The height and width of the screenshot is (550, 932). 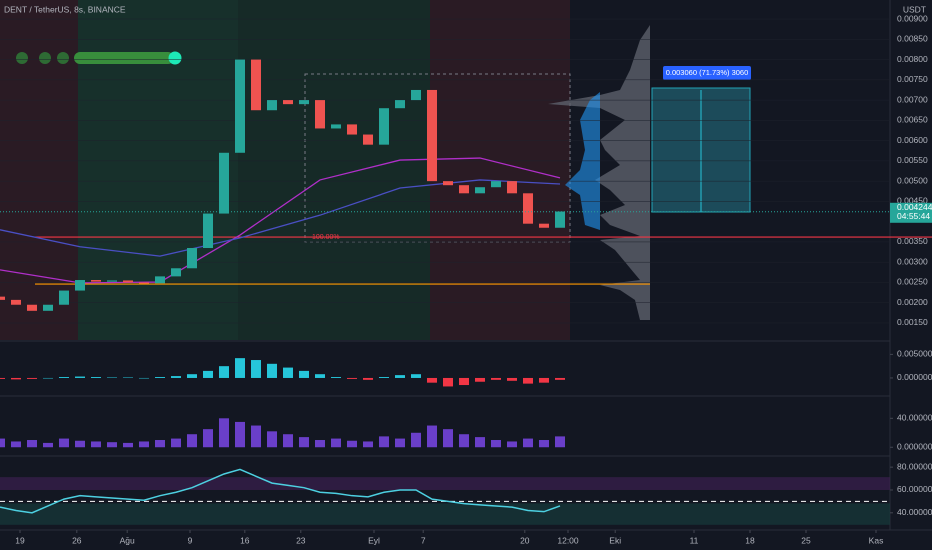 What do you see at coordinates (914, 489) in the screenshot?
I see `y-tick-label: 60.000000` at bounding box center [914, 489].